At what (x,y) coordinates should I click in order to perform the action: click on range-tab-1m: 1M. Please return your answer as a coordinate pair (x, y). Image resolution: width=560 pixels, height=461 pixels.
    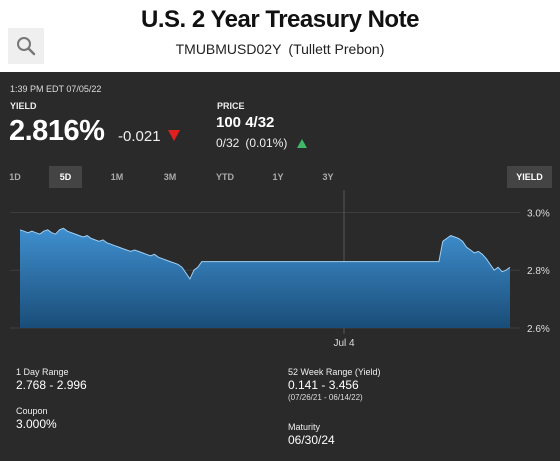
    Looking at the image, I should click on (117, 177).